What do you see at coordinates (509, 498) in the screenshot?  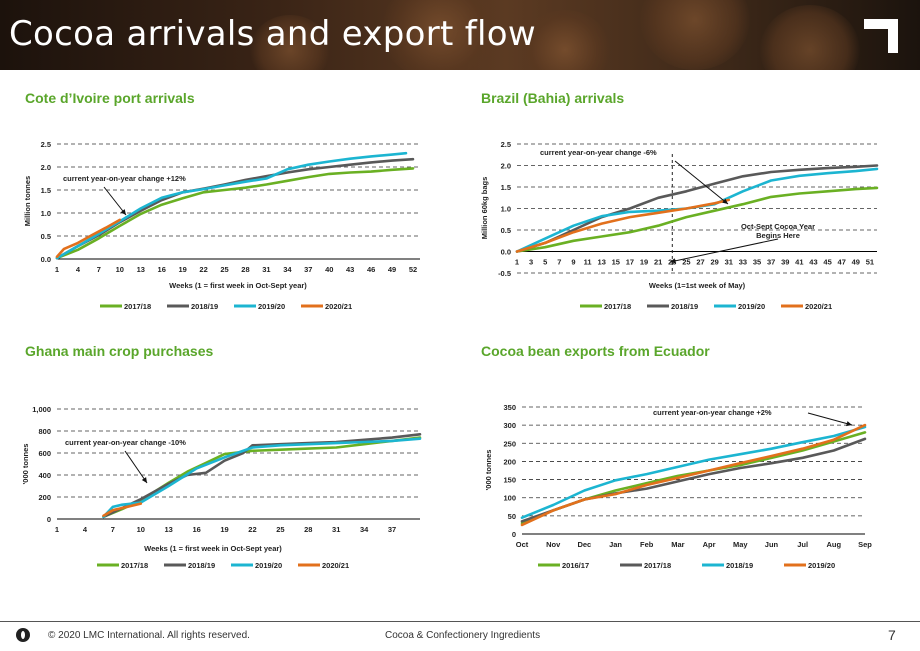 I see `y-tick-label: 100` at bounding box center [509, 498].